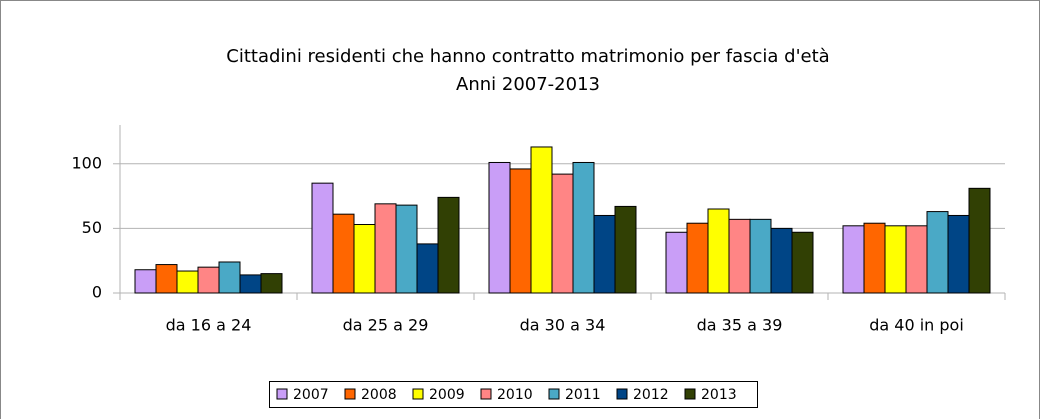  I want to click on x-tick-label: da 30 a 34, so click(563, 325).